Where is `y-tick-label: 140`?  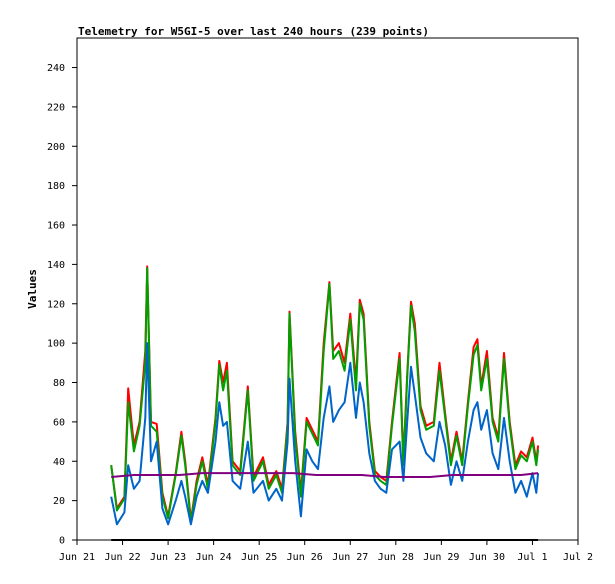 y-tick-label: 140 is located at coordinates (56, 265).